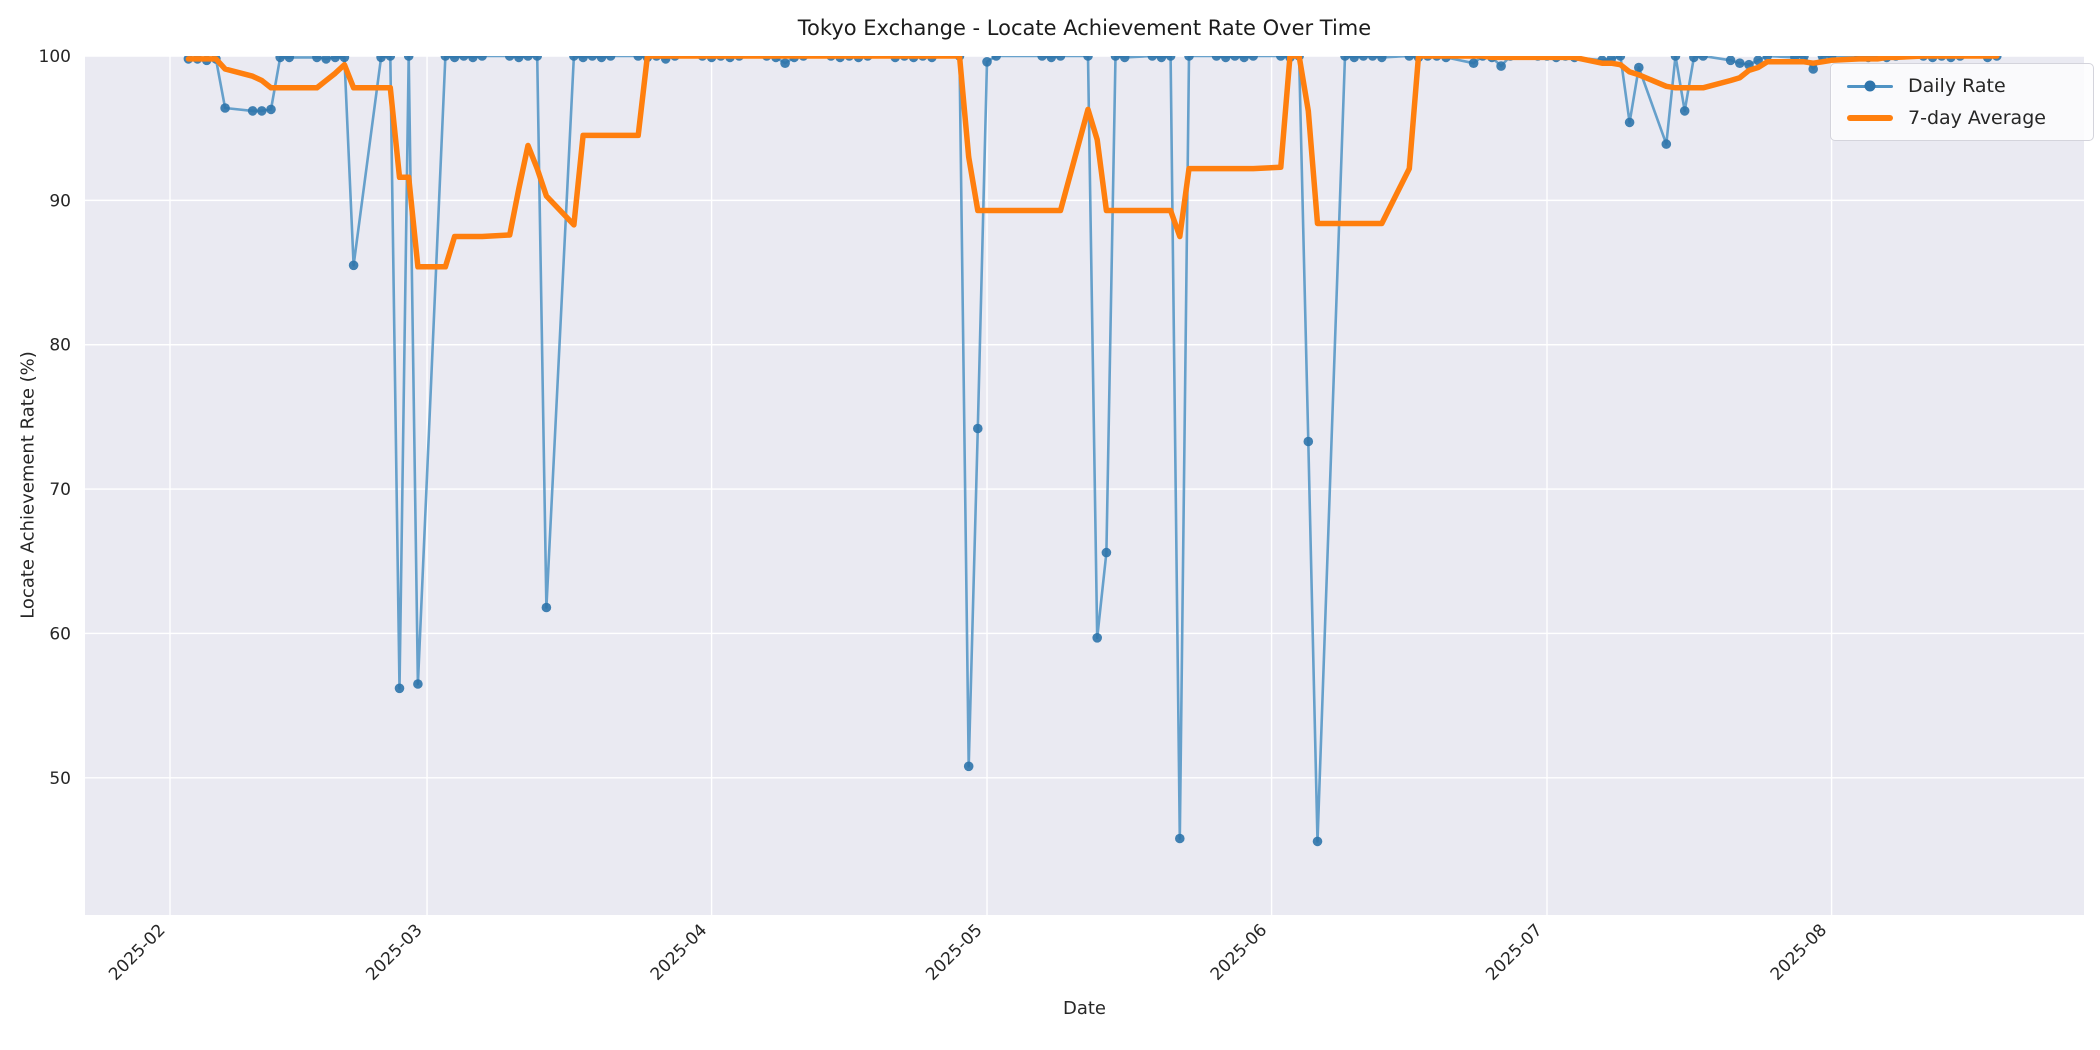 The image size is (2100, 1050). I want to click on y-tick-label: 50, so click(60, 779).